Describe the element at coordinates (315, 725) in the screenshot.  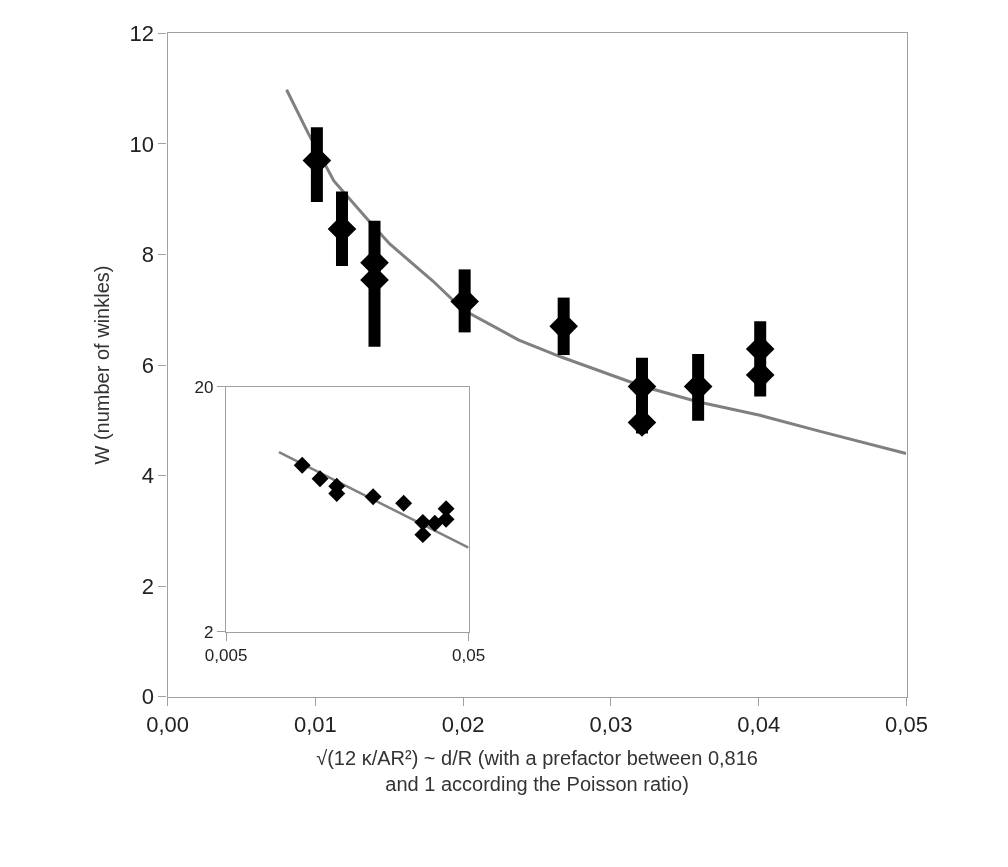
I see `x-tick-label: 0,01` at that location.